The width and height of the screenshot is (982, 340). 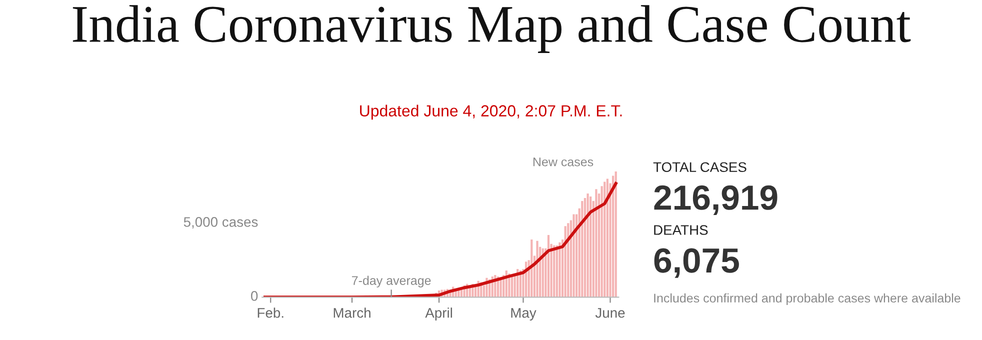 I want to click on text: 6,075, so click(x=696, y=263).